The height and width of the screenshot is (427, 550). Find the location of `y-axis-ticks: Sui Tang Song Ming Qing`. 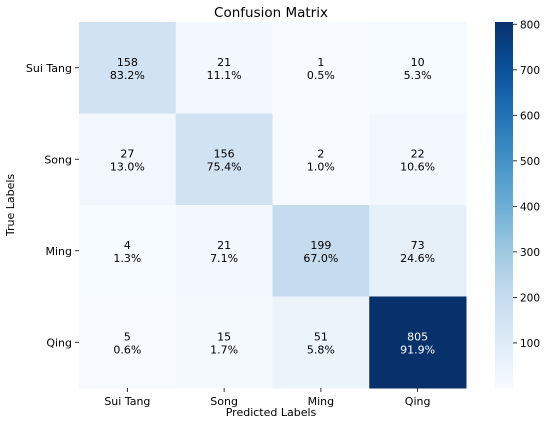

y-axis-ticks: Sui Tang Song Ming Qing is located at coordinates (52, 205).